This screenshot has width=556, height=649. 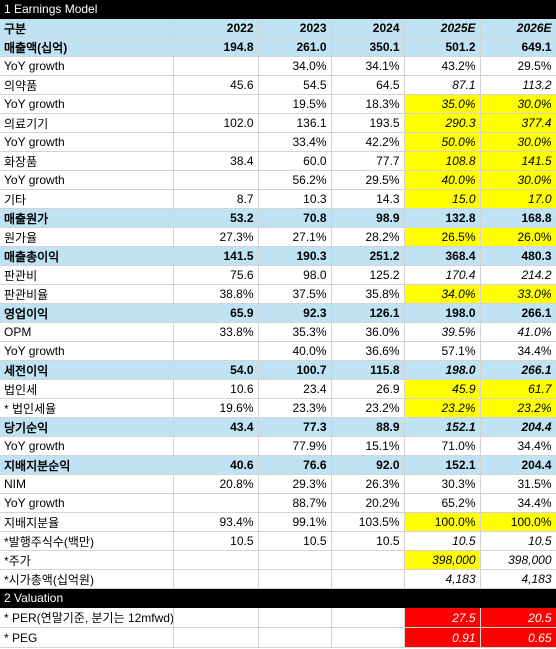 I want to click on header-cell: 2024, so click(x=368, y=28).